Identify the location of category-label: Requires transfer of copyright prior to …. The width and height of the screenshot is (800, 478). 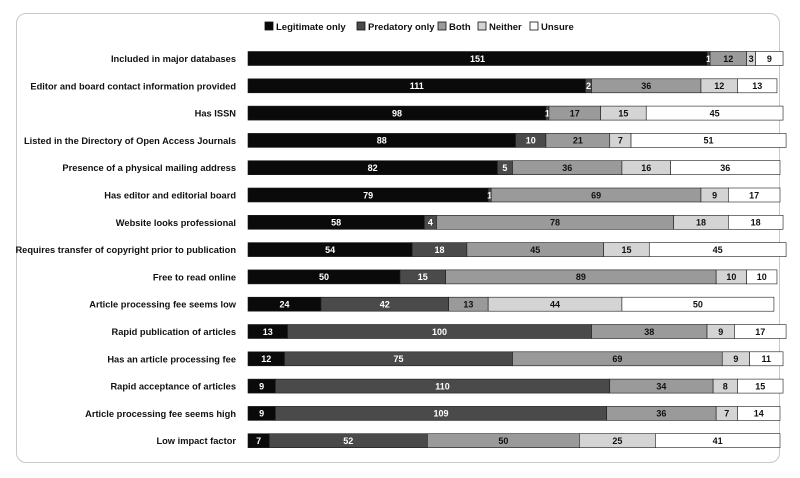
(125, 250).